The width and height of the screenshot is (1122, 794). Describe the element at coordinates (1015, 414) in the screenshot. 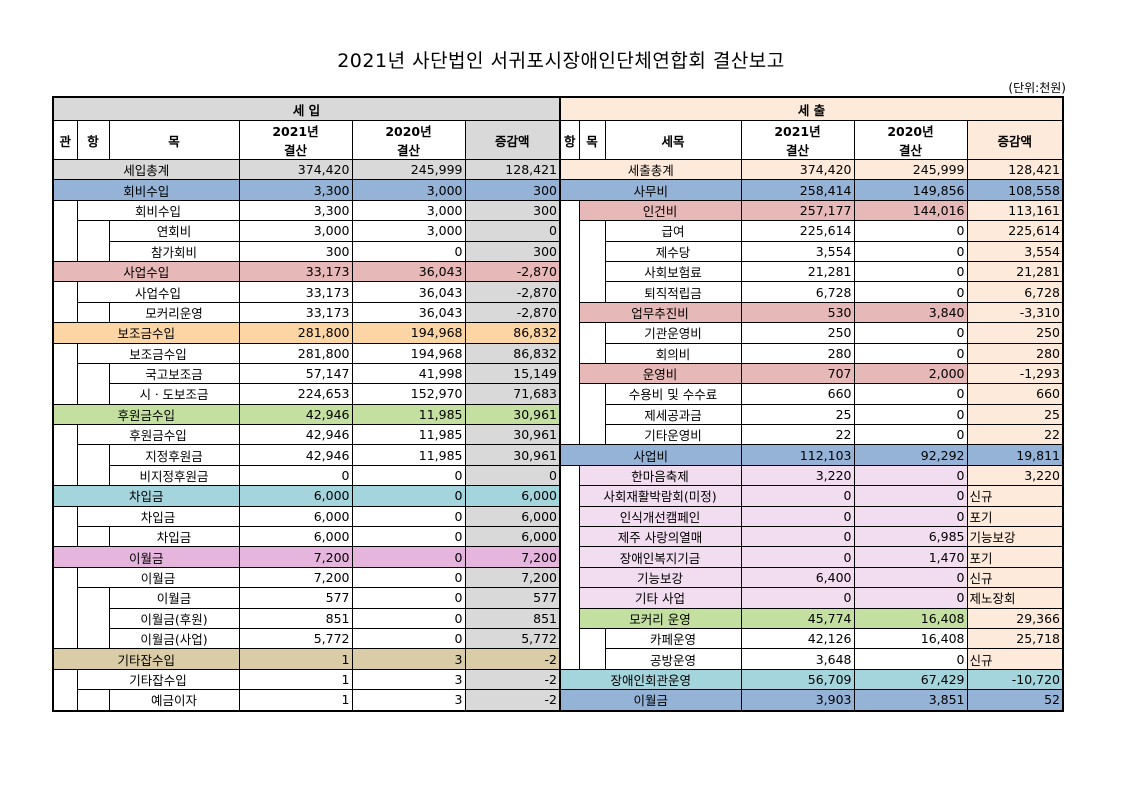

I see `expense-diff: 25` at that location.